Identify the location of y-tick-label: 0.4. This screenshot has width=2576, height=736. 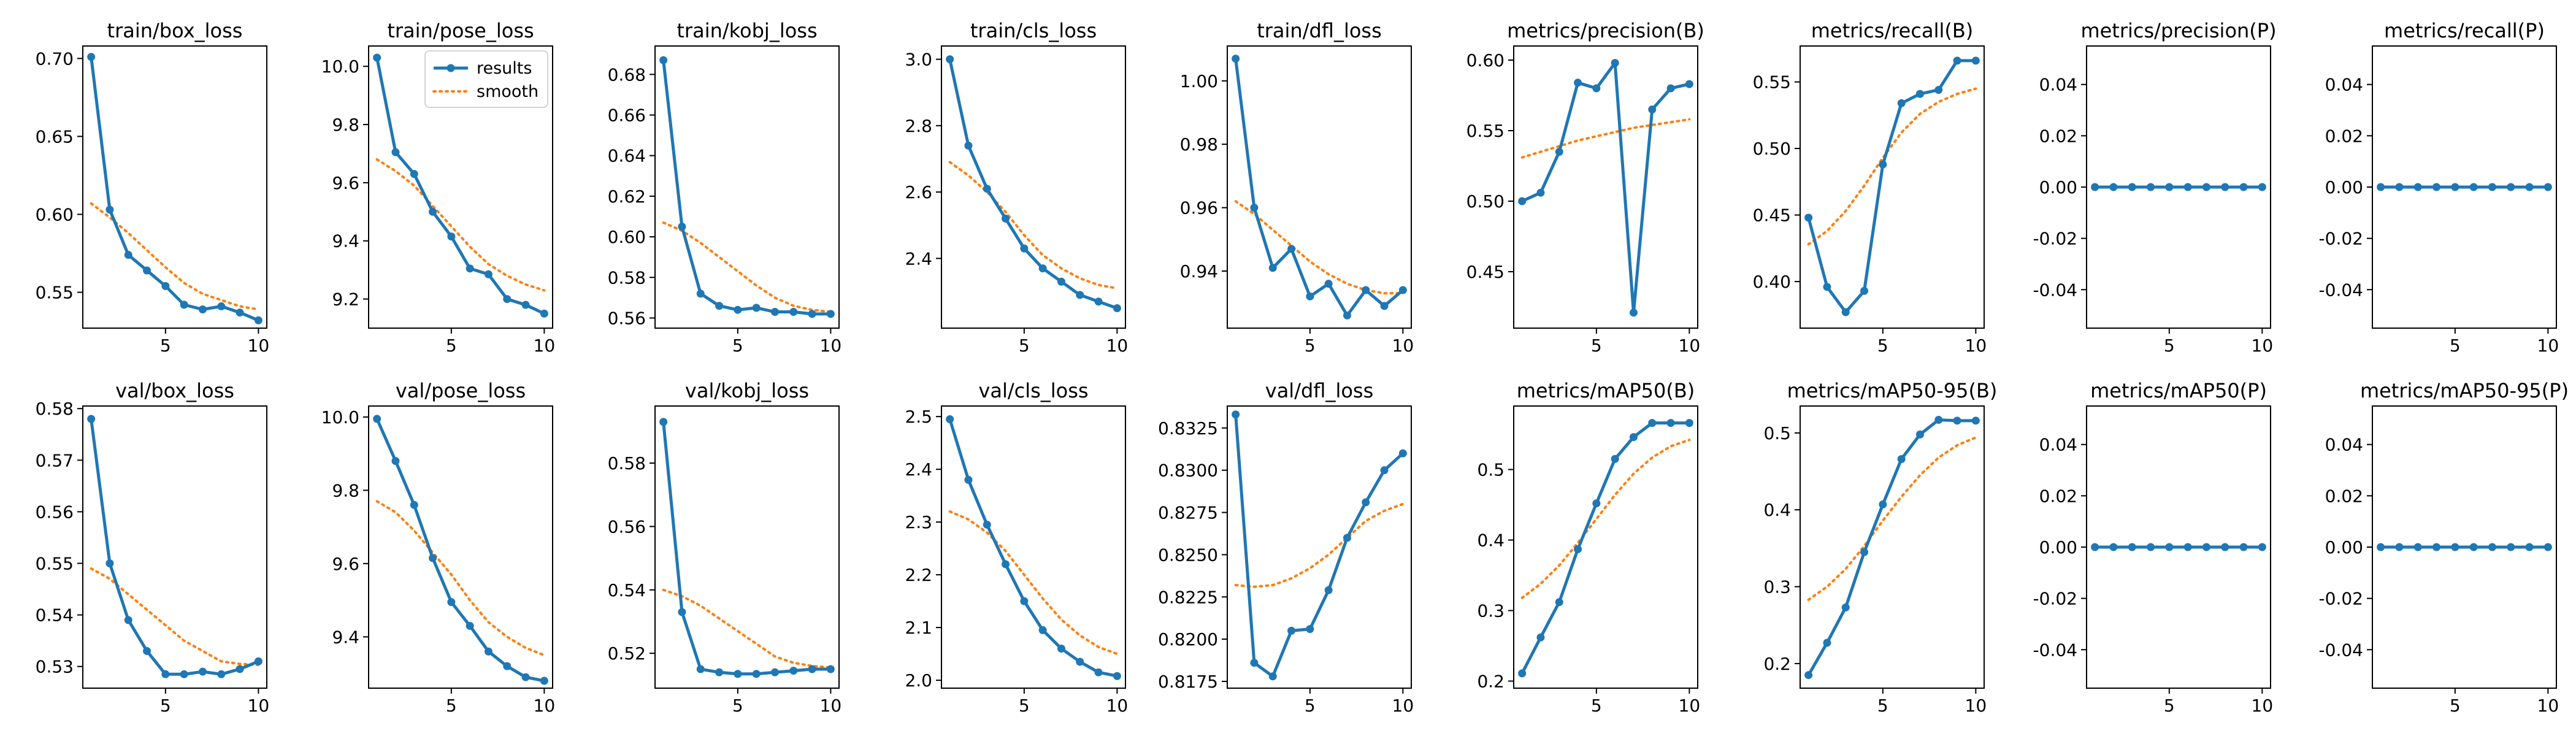
(1777, 510).